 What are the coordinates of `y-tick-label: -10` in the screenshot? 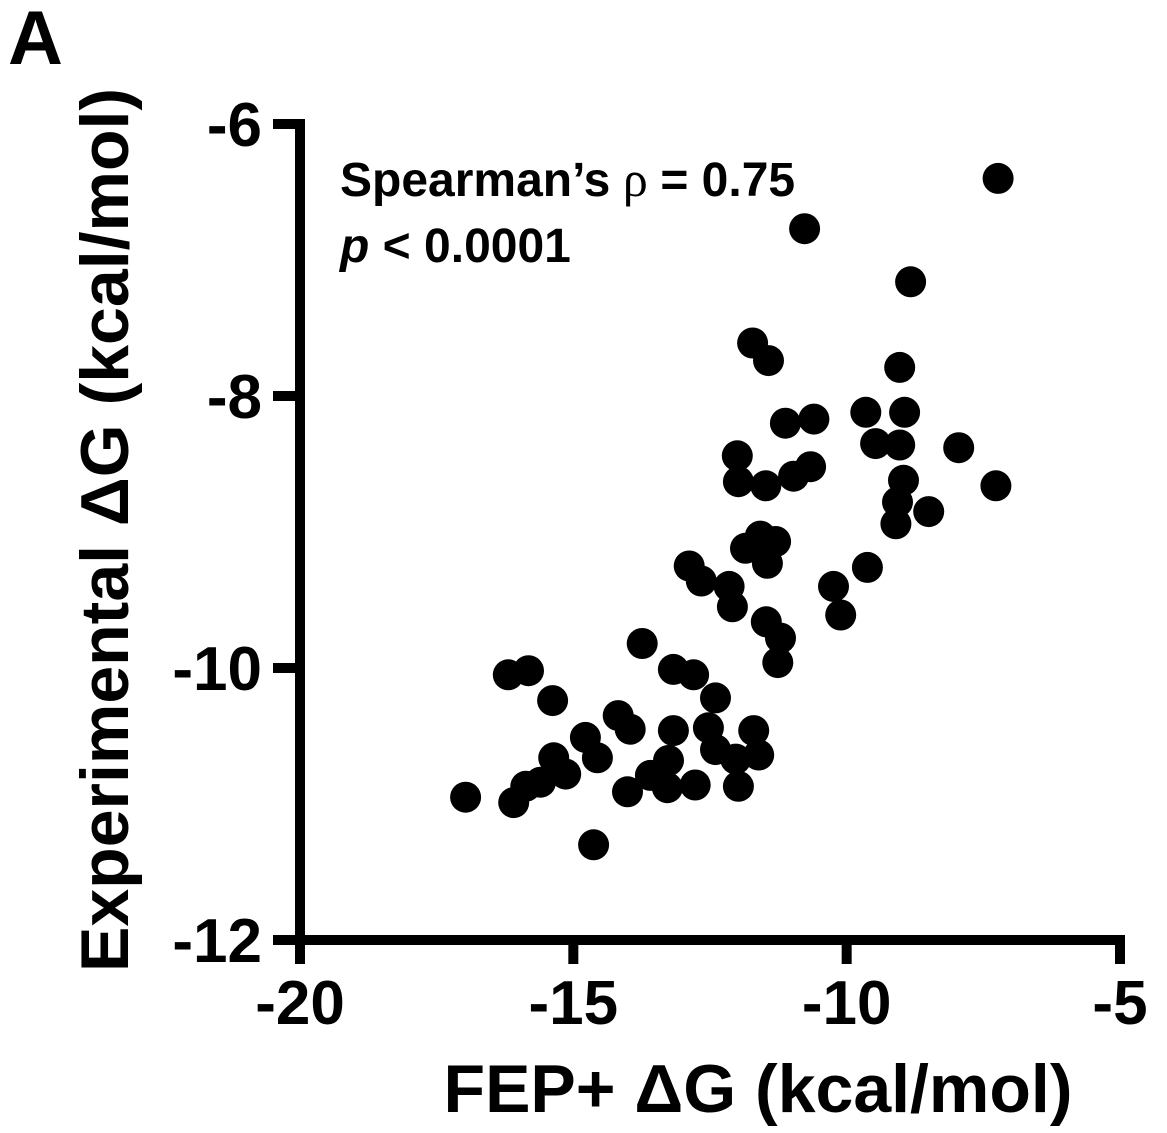 It's located at (217, 669).